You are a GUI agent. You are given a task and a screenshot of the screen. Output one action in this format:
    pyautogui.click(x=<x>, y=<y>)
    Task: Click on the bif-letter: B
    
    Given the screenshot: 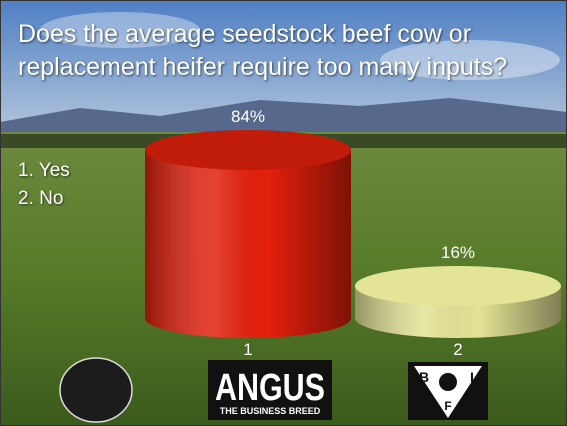 What is the action you would take?
    pyautogui.click(x=424, y=377)
    